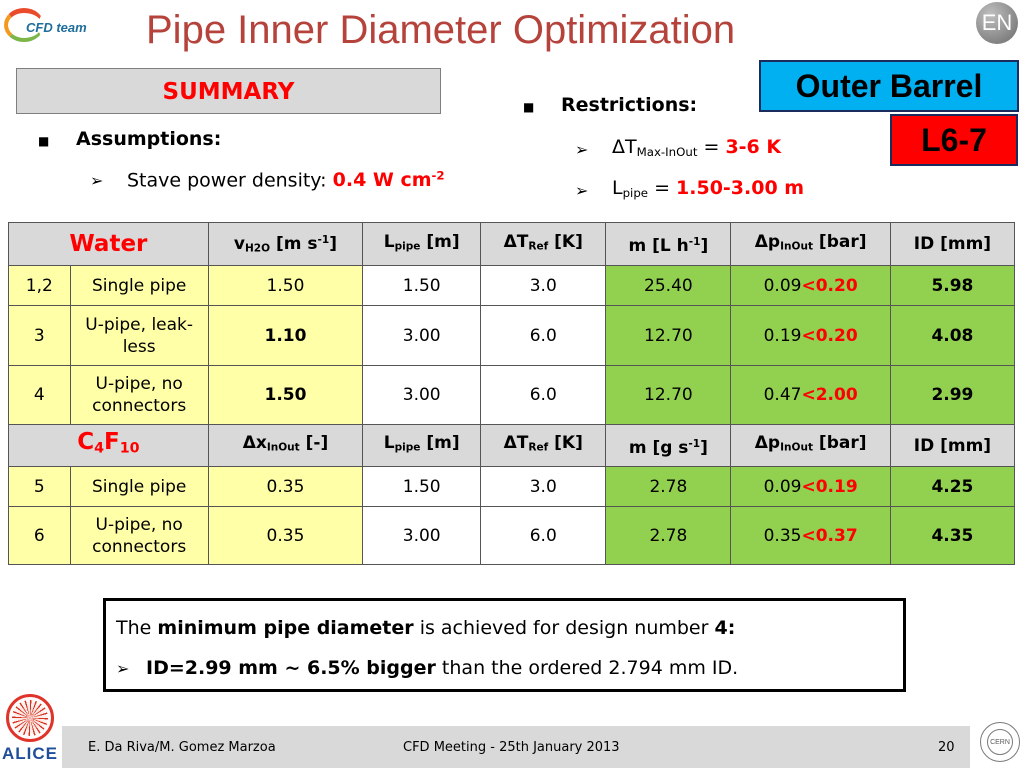 The image size is (1024, 768). I want to click on conclusion-text: is achieved for design number, so click(564, 628).